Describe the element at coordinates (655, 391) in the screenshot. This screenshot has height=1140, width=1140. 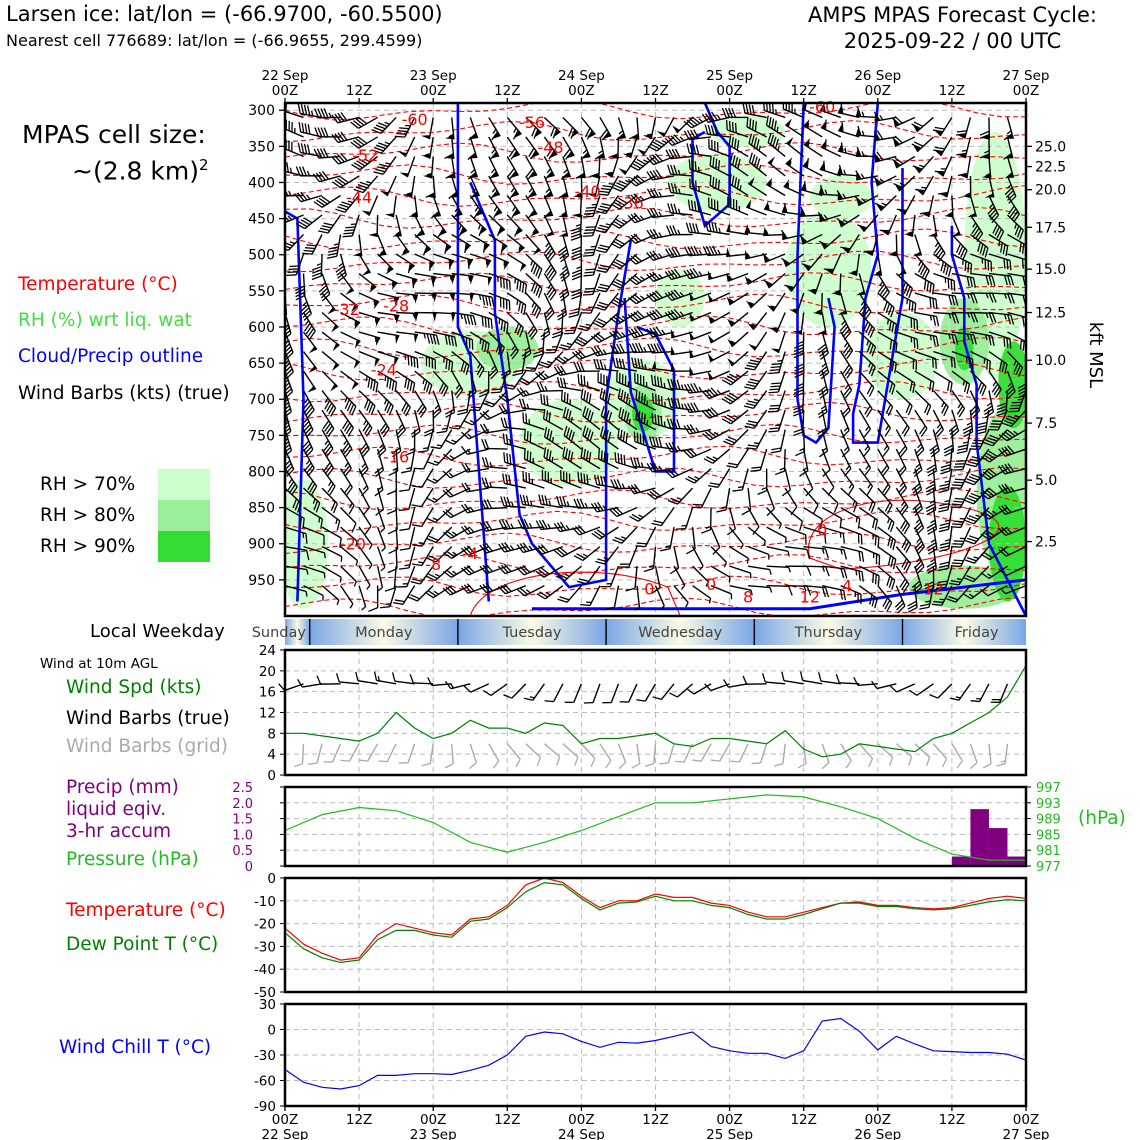
I see `temperature-contour` at that location.